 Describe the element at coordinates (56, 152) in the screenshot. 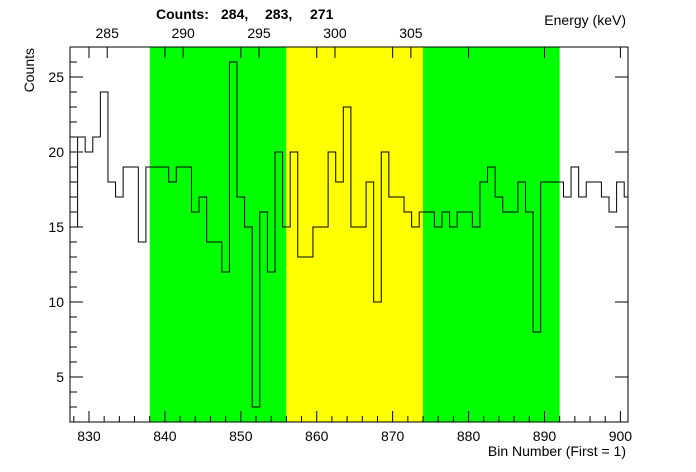

I see `y-tick-label: 20` at that location.